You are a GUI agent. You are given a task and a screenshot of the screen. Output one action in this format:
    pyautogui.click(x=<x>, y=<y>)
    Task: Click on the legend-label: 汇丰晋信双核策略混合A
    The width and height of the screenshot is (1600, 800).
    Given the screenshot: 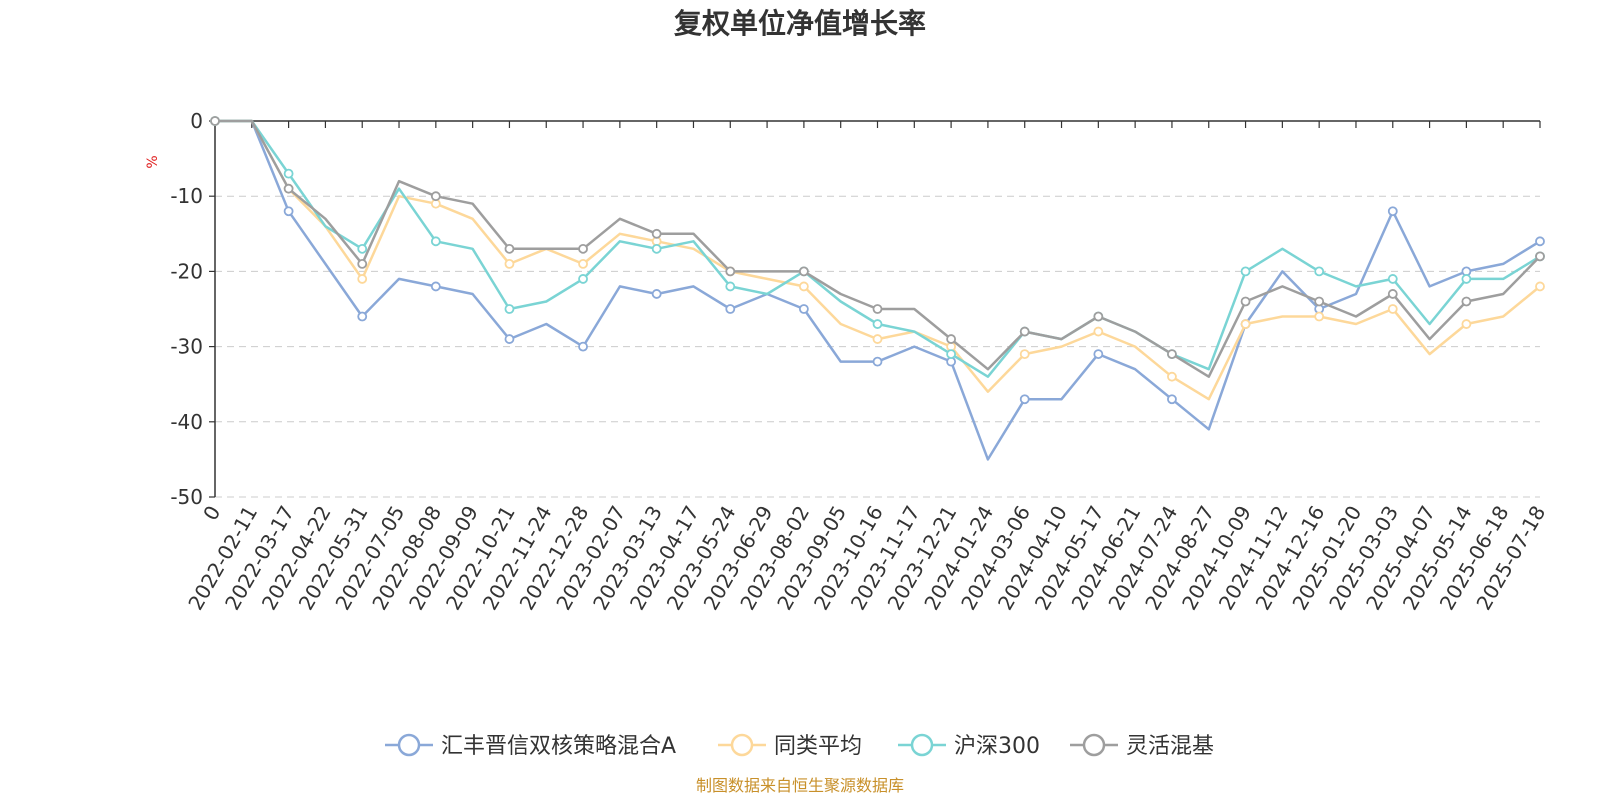 What is the action you would take?
    pyautogui.click(x=558, y=746)
    